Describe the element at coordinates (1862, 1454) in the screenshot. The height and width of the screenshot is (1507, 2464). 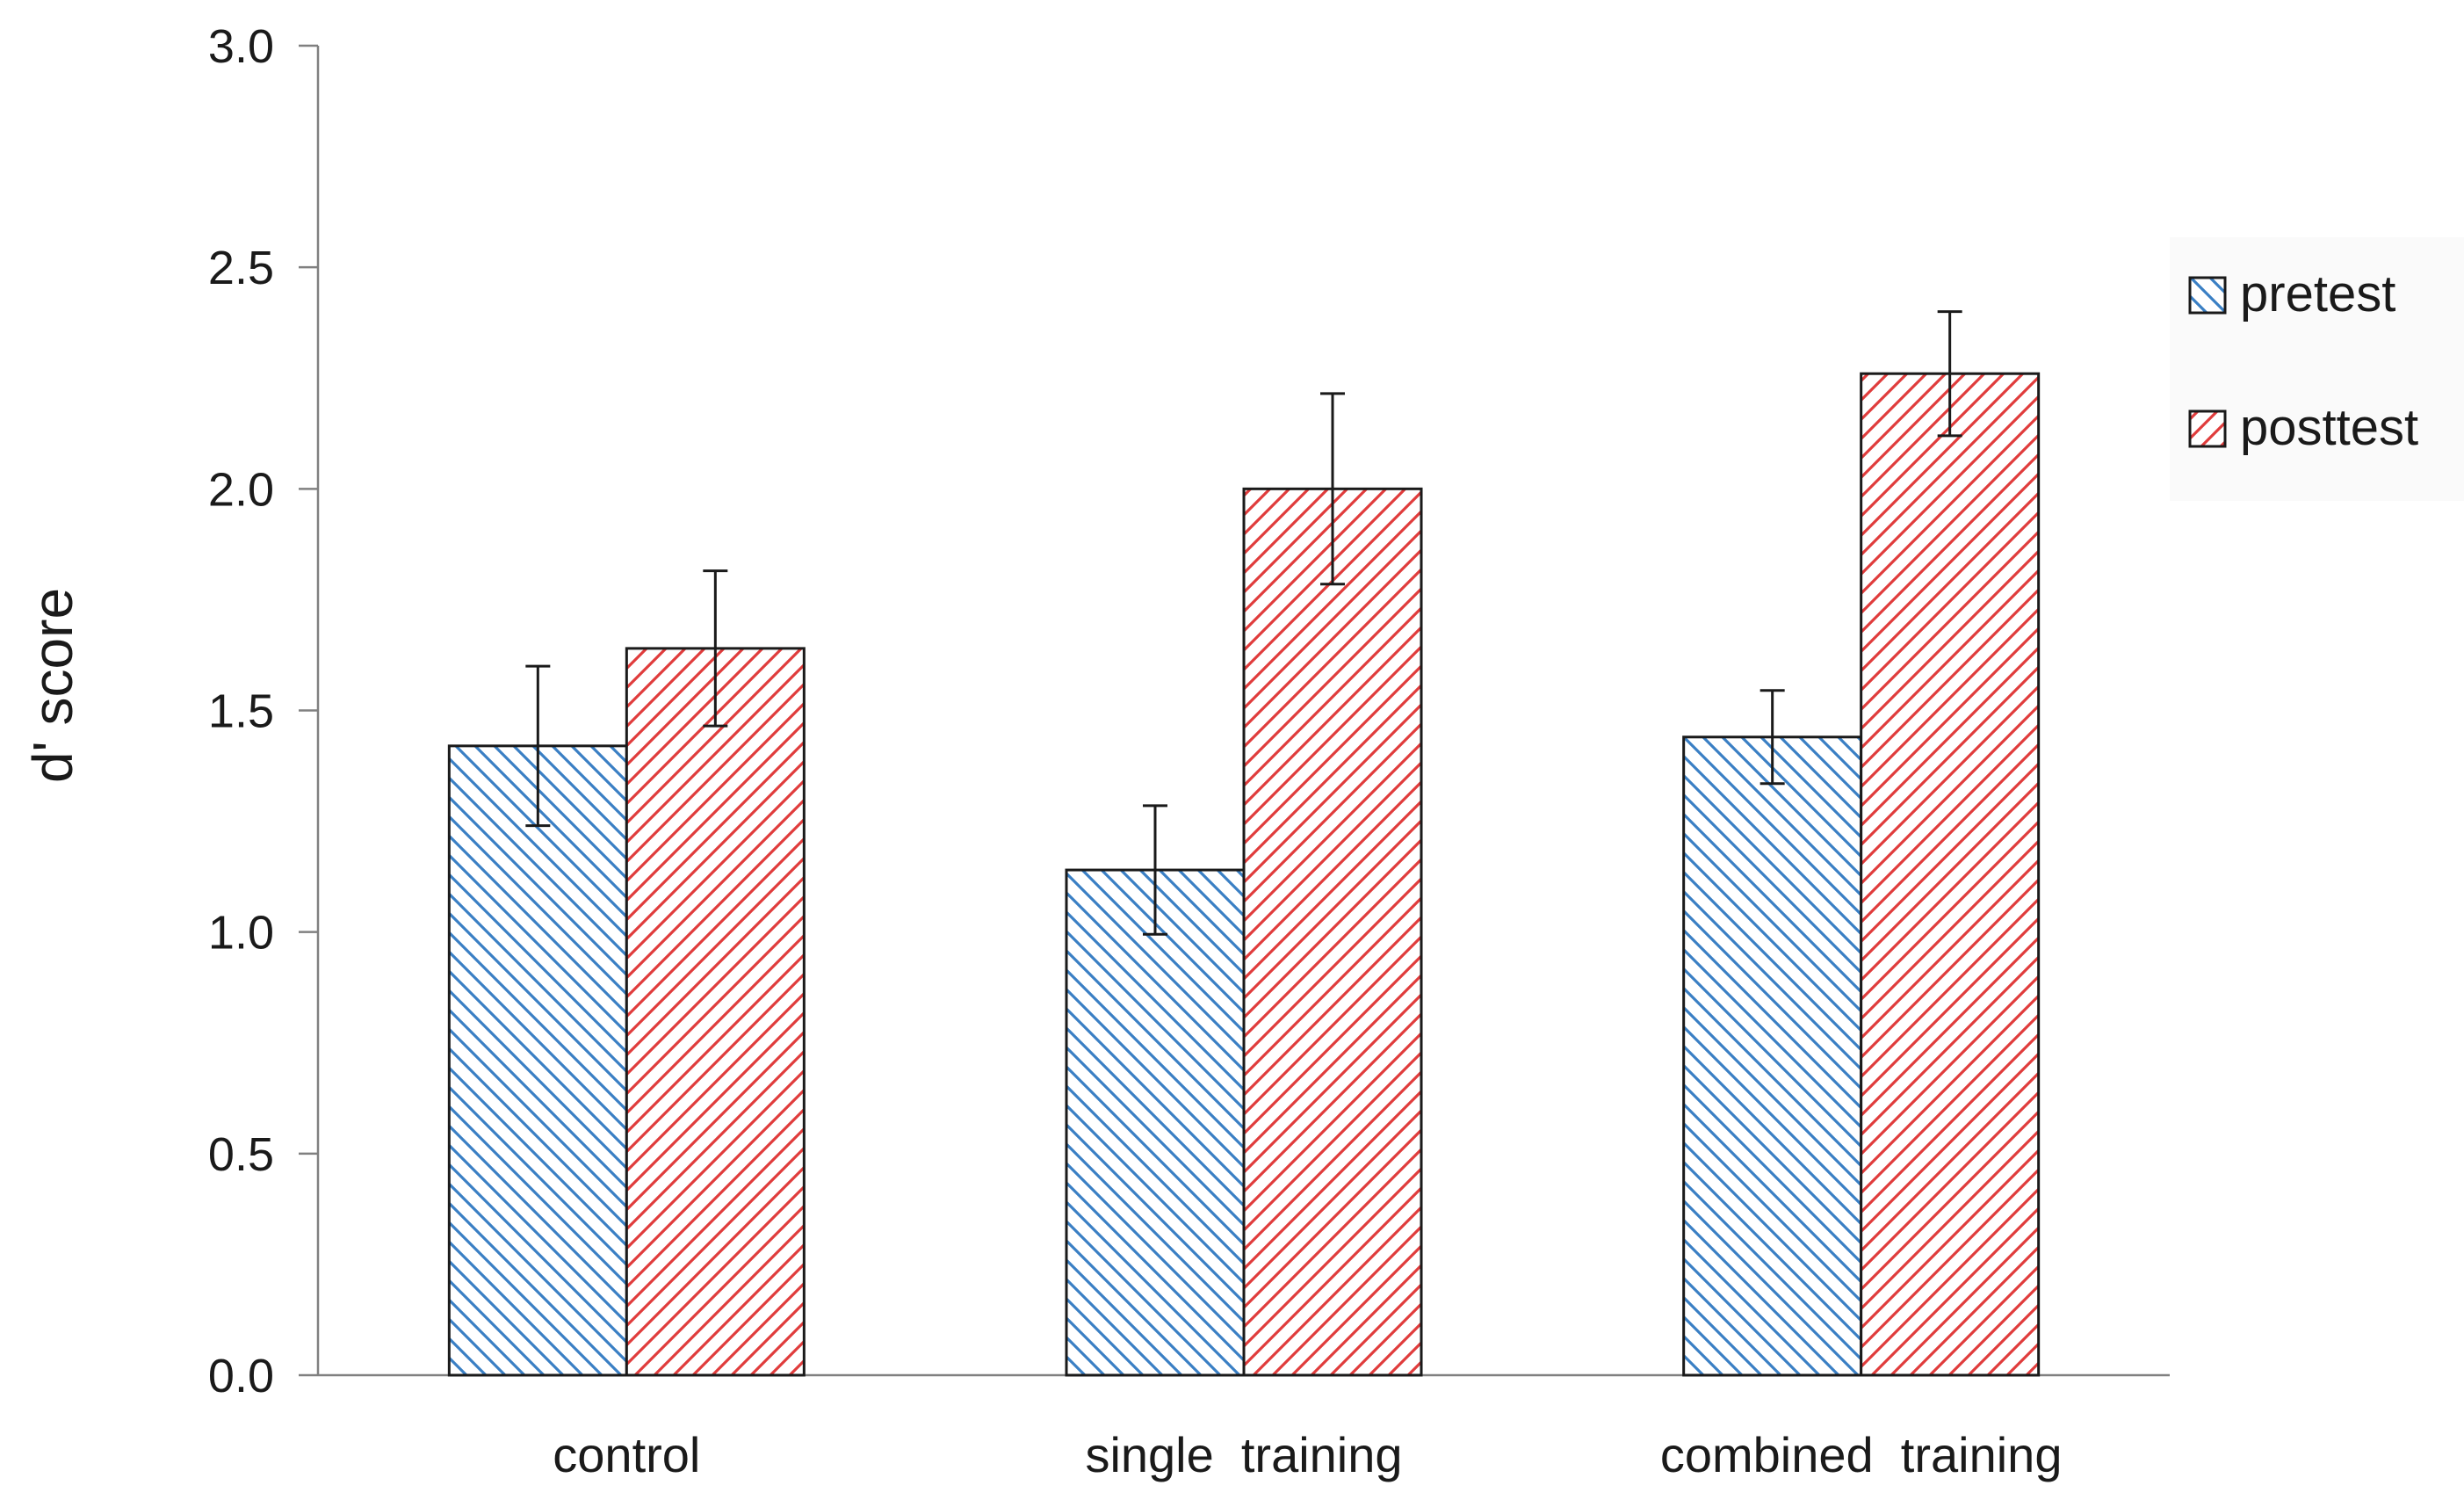
I see `x-category-label: combined training` at that location.